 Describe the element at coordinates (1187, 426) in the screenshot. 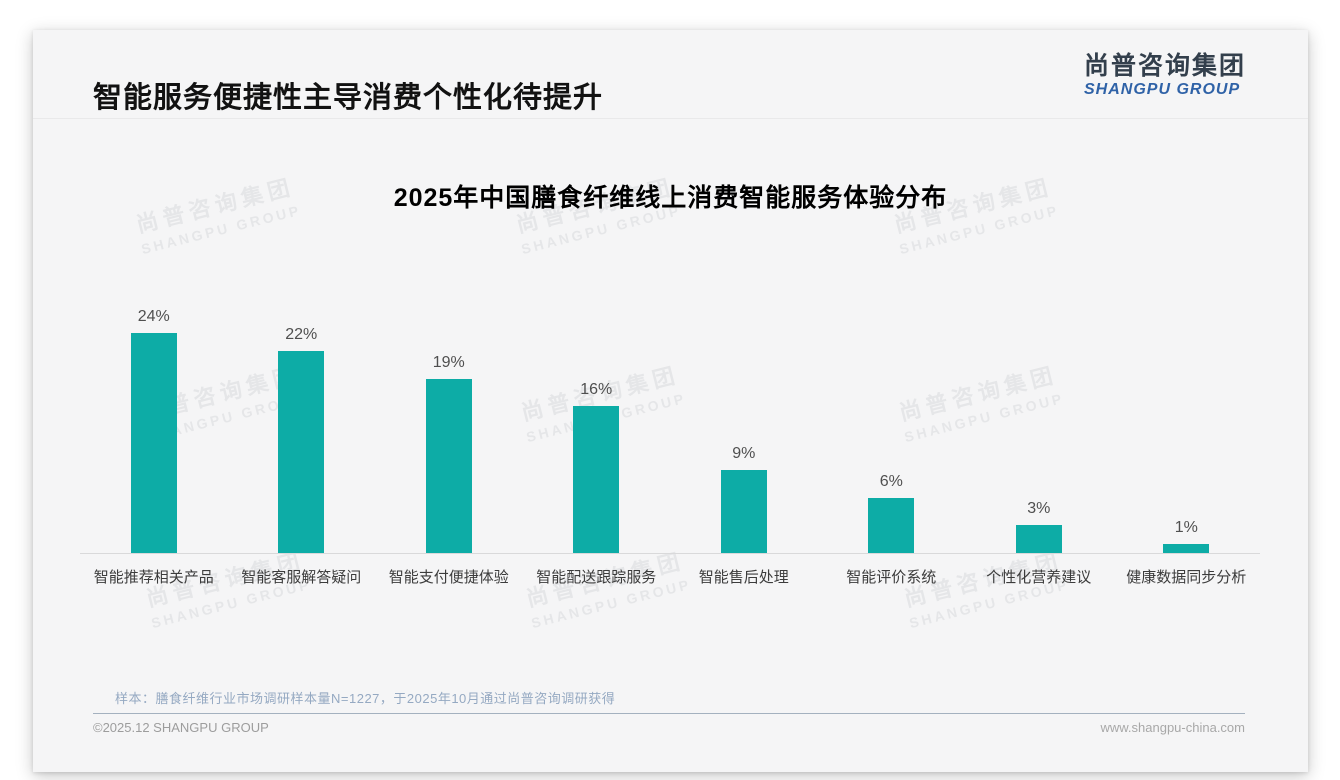

I see `bar-column: 1%` at that location.